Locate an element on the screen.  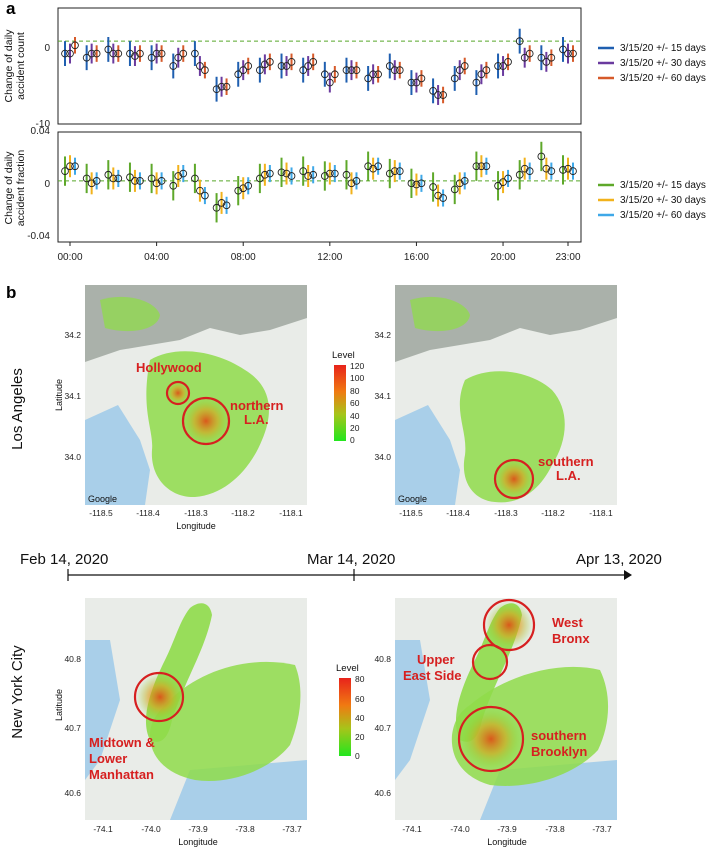
fraction-ytick-minus0.04: -0.04 is located at coordinates (38, 236).